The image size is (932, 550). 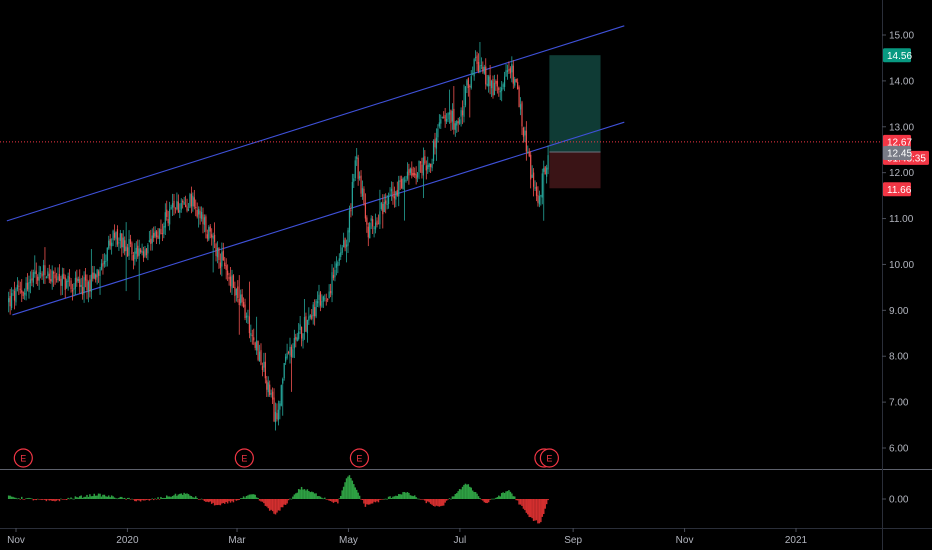 I want to click on stop-zone, so click(x=575, y=170).